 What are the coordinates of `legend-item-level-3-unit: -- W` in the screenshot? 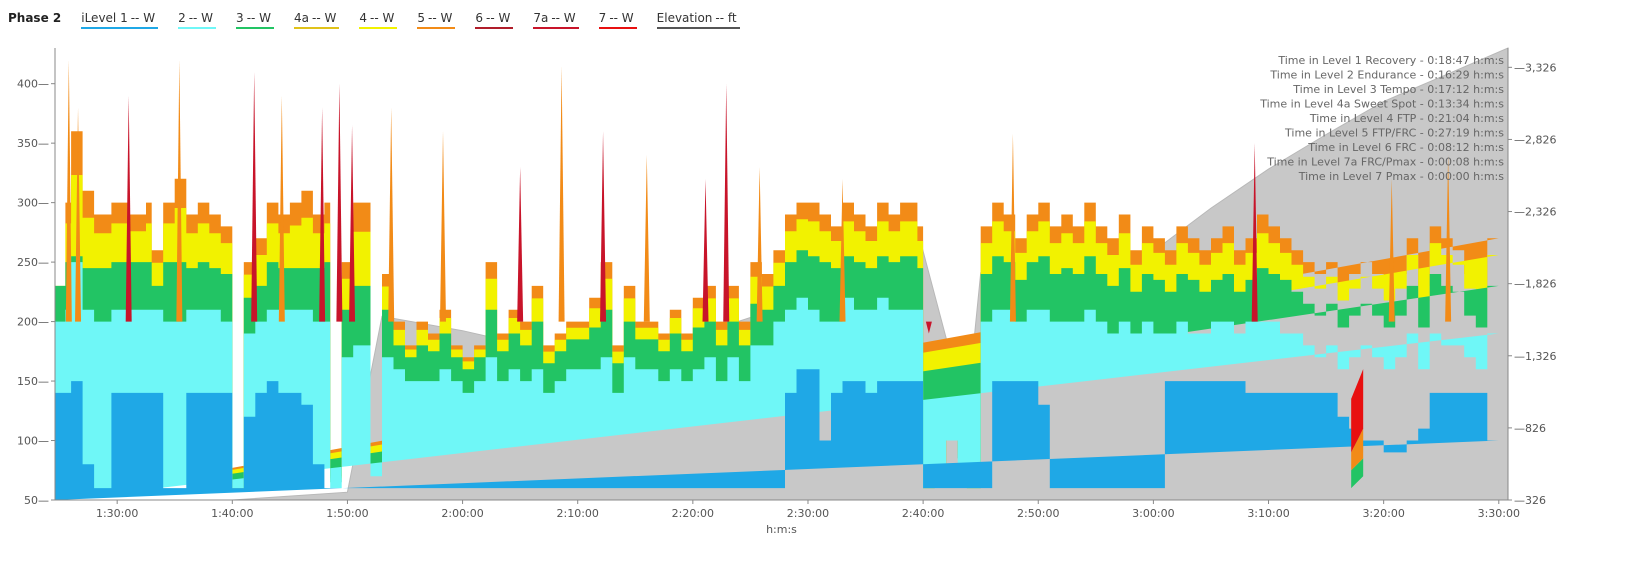 It's located at (259, 18).